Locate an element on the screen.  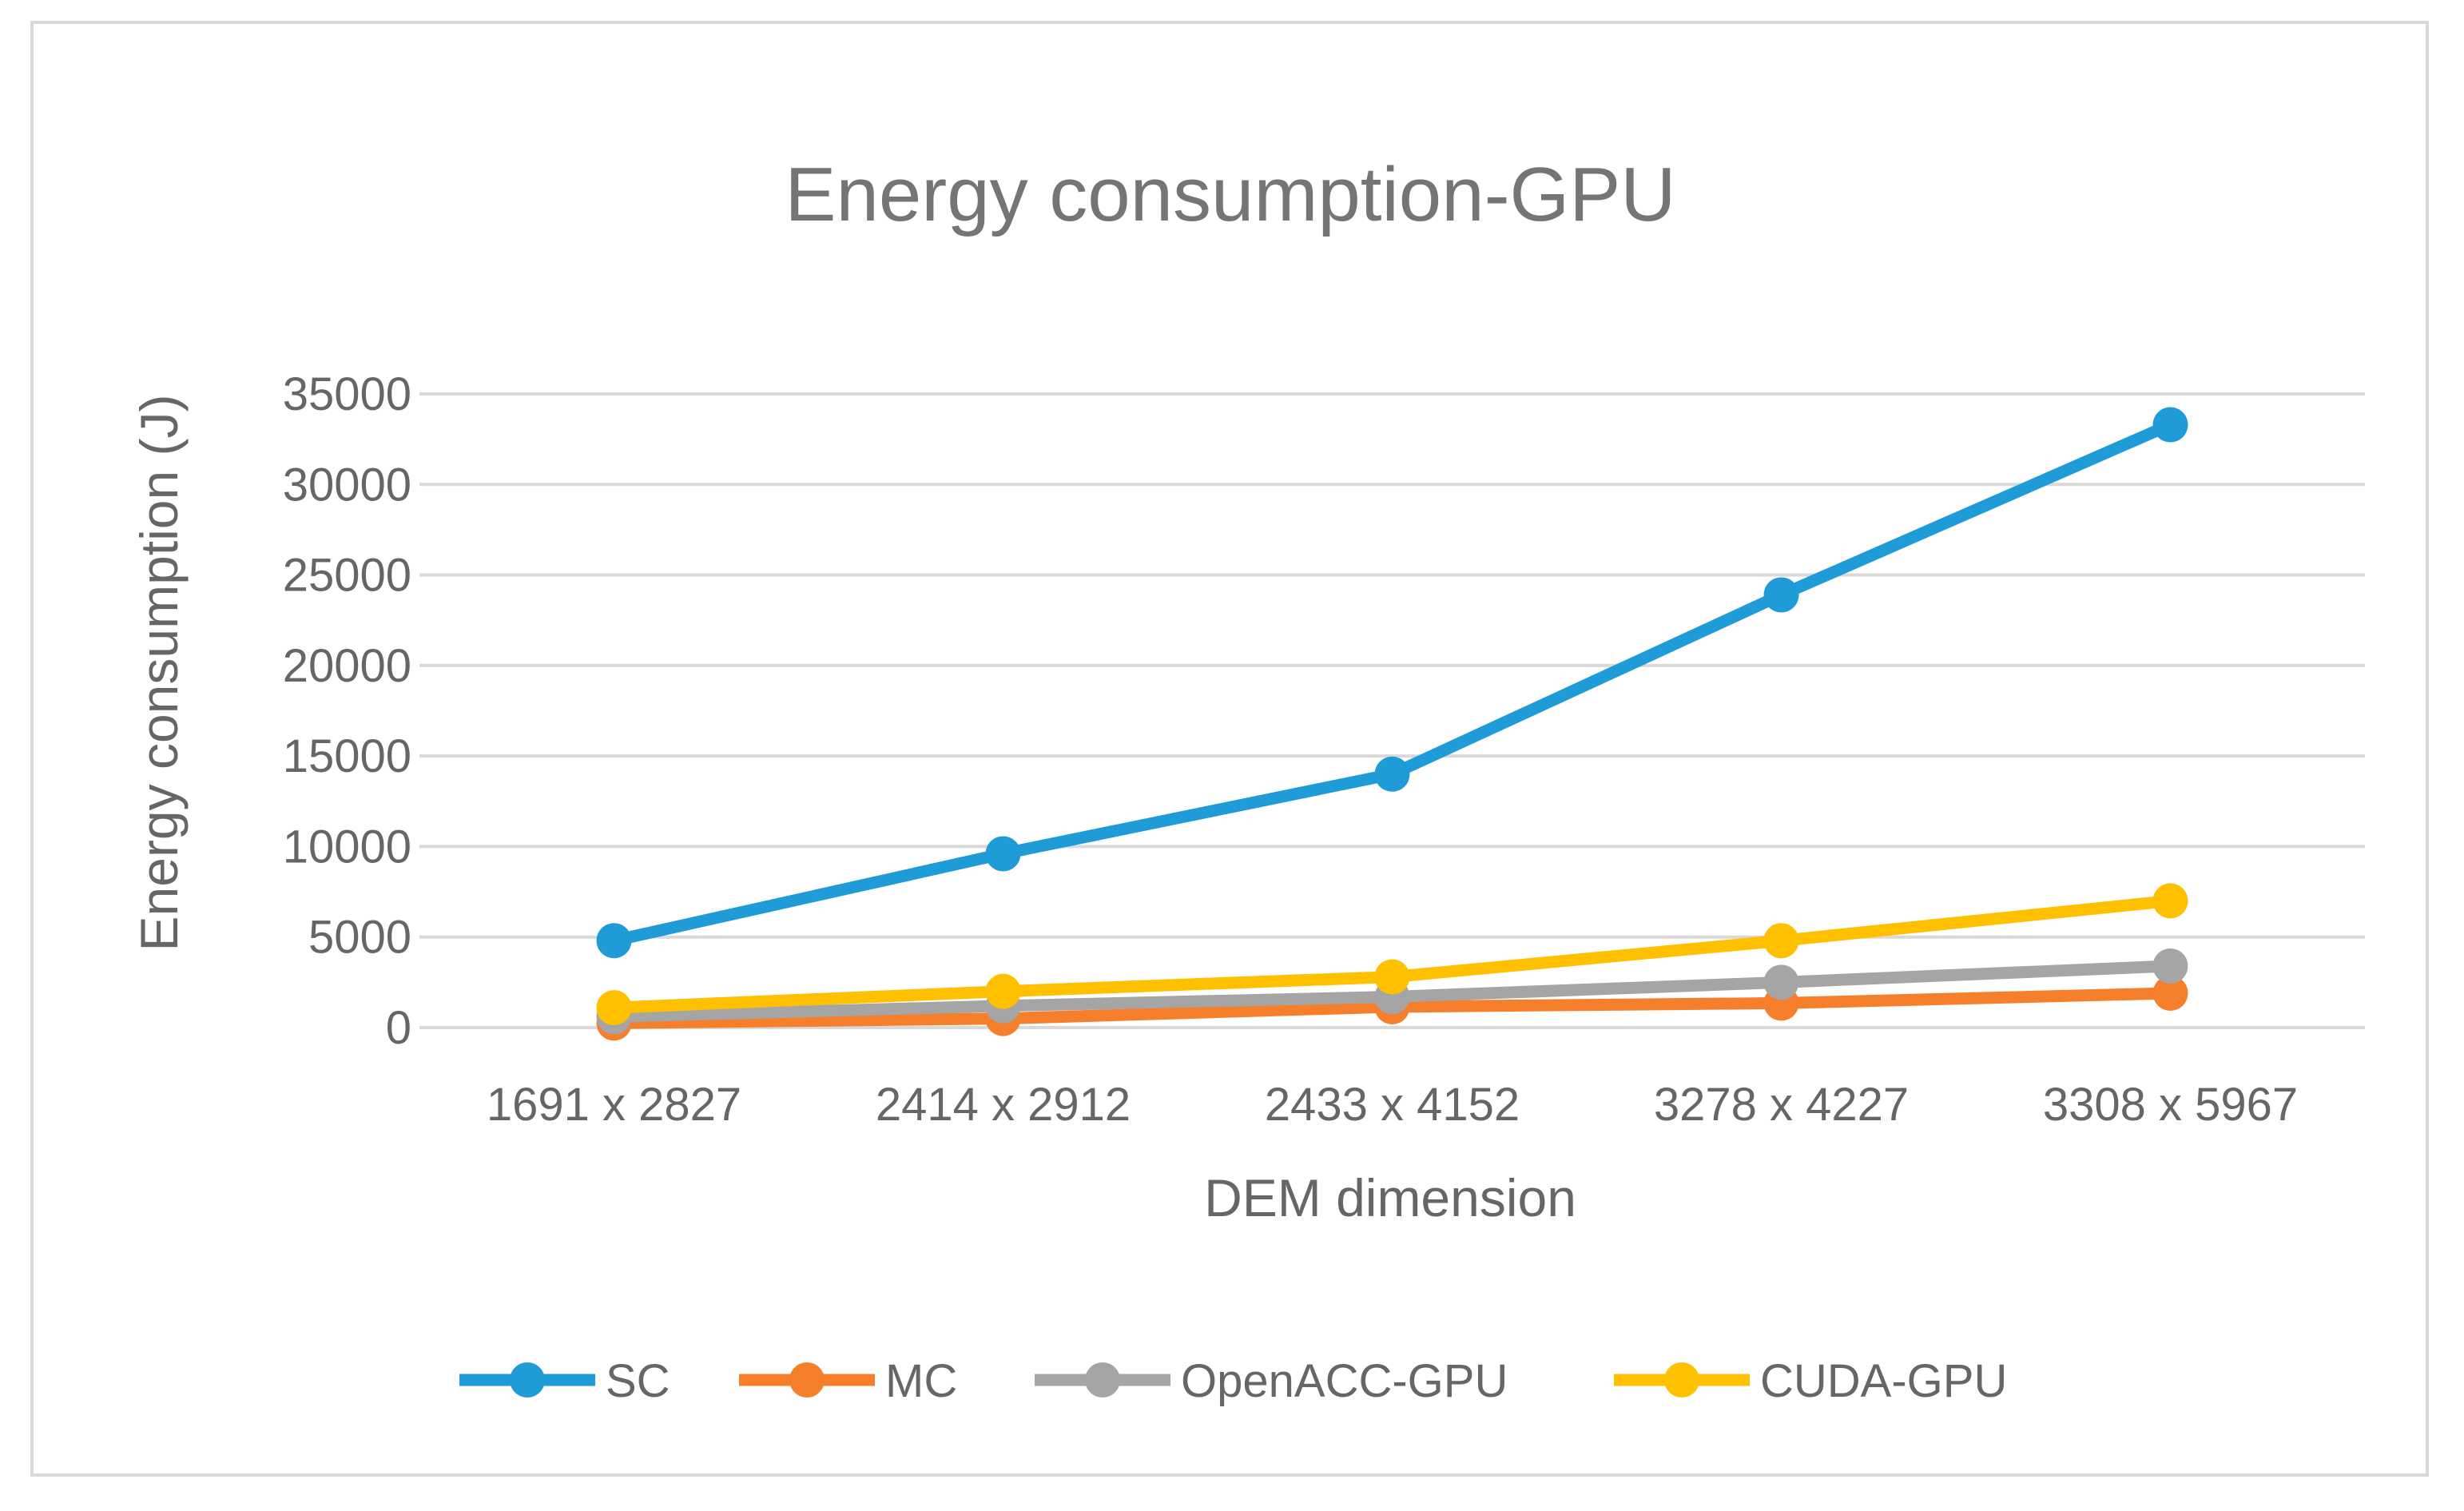
legend-label: CUDA-GPU is located at coordinates (1883, 1381).